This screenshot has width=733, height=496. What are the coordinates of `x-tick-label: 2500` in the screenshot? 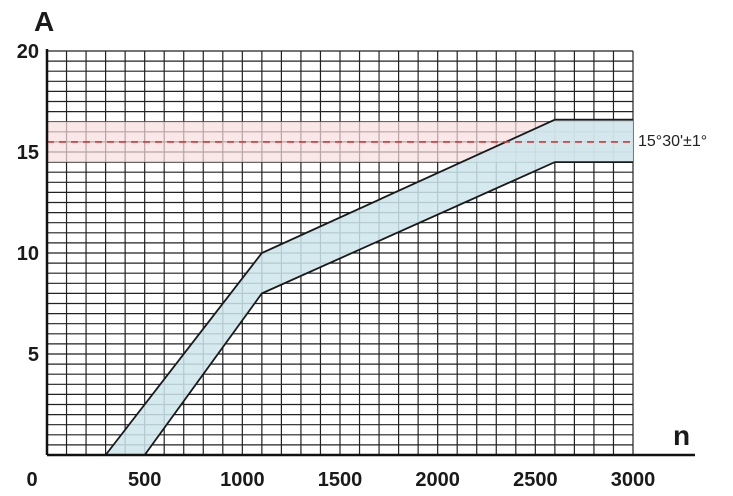 It's located at (535, 480).